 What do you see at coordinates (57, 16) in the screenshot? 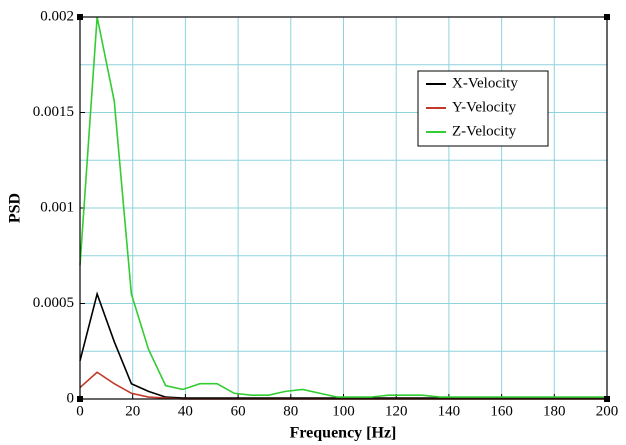
I see `y-tick-label: 0.002` at bounding box center [57, 16].